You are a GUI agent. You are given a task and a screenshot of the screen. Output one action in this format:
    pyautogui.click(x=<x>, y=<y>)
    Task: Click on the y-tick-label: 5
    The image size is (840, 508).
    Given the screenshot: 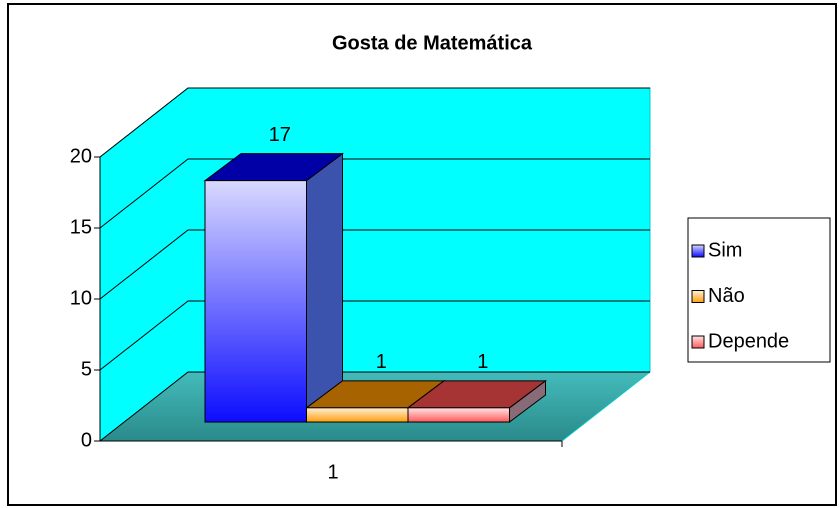 What is the action you would take?
    pyautogui.click(x=86, y=369)
    